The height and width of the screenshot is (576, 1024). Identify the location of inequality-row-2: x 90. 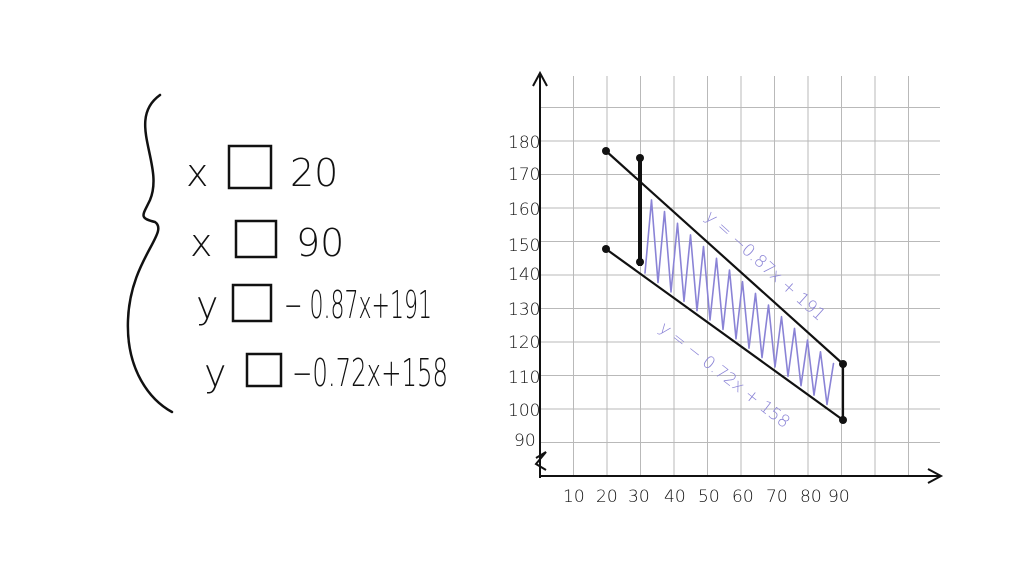
(267, 242).